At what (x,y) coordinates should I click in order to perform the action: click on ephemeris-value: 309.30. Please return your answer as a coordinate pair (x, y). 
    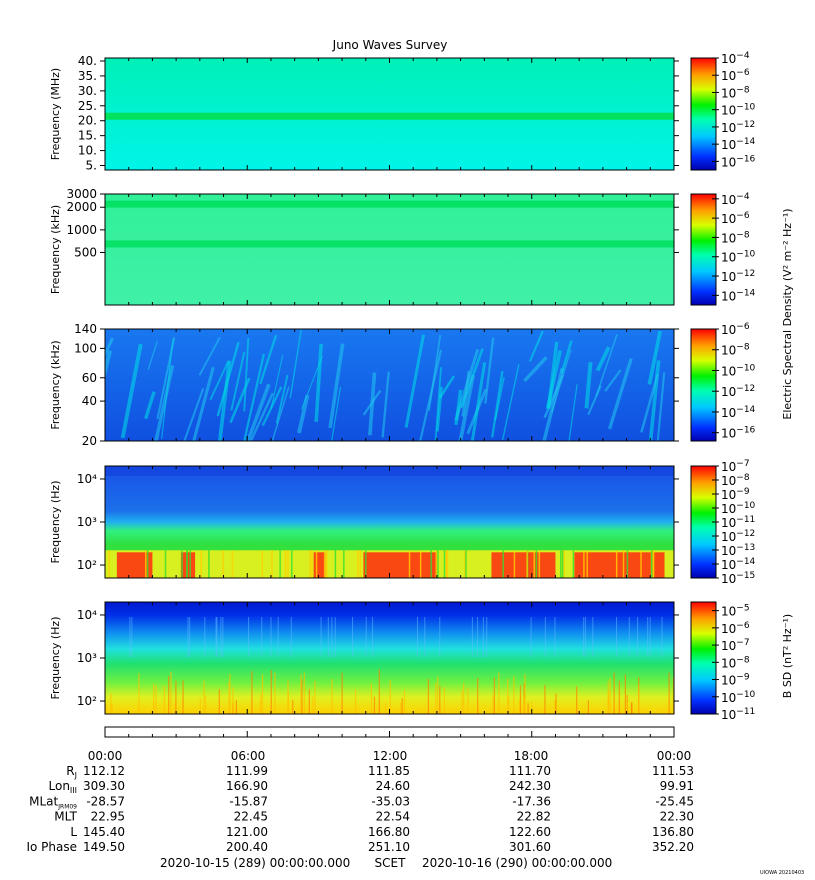
    Looking at the image, I should click on (104, 786).